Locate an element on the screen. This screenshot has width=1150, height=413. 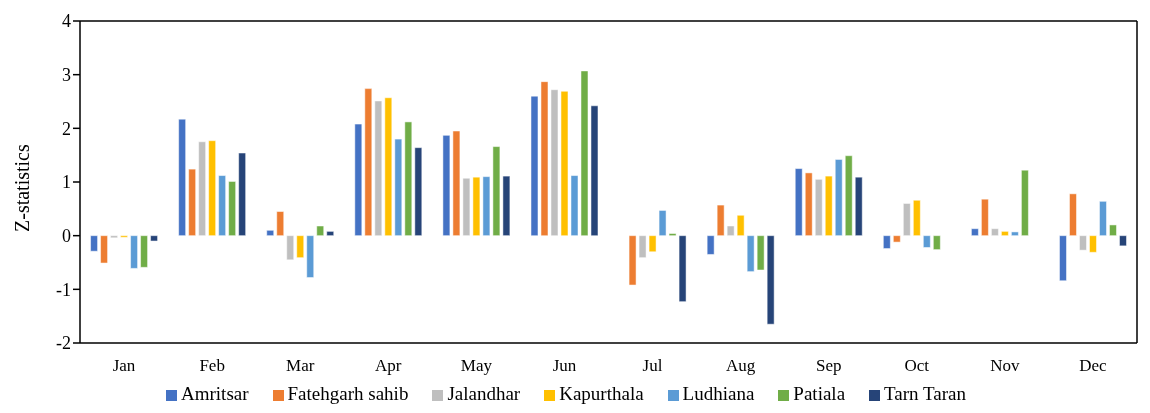
legend-label: Tarn Taran is located at coordinates (925, 393).